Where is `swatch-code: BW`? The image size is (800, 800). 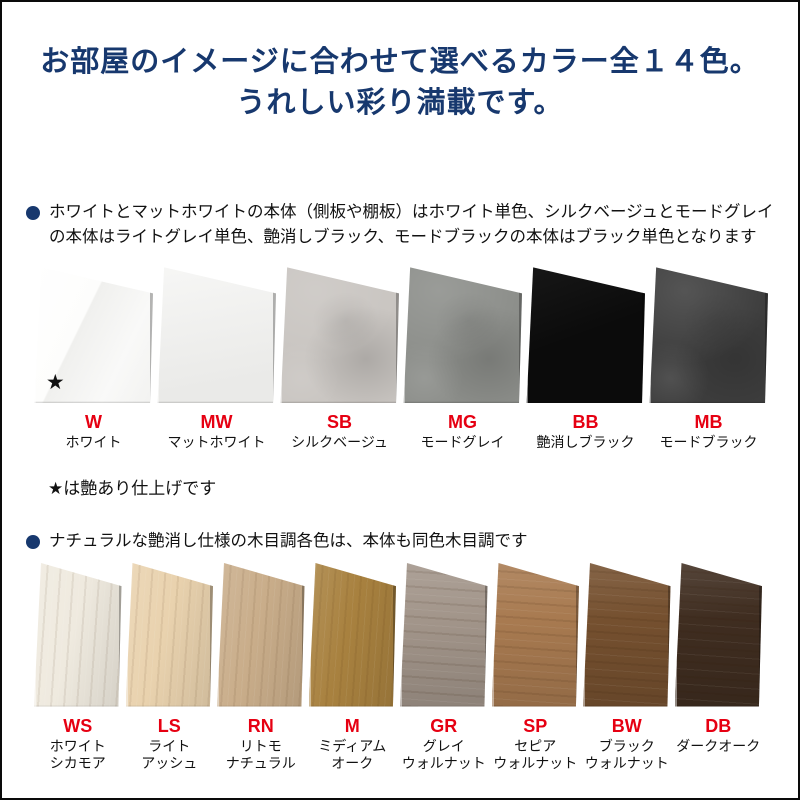 swatch-code: BW is located at coordinates (626, 725).